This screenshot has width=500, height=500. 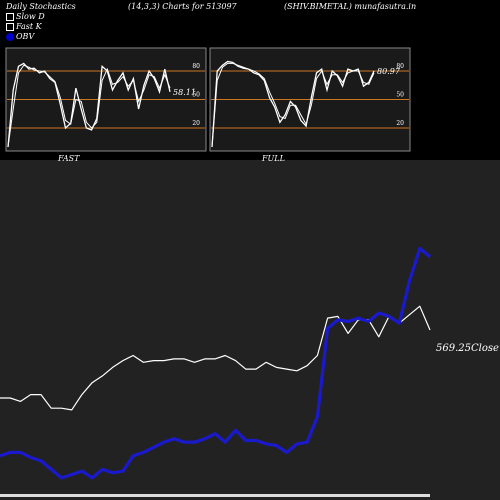 What do you see at coordinates (196, 95) in the screenshot?
I see `fast-tick-label: 50` at bounding box center [196, 95].